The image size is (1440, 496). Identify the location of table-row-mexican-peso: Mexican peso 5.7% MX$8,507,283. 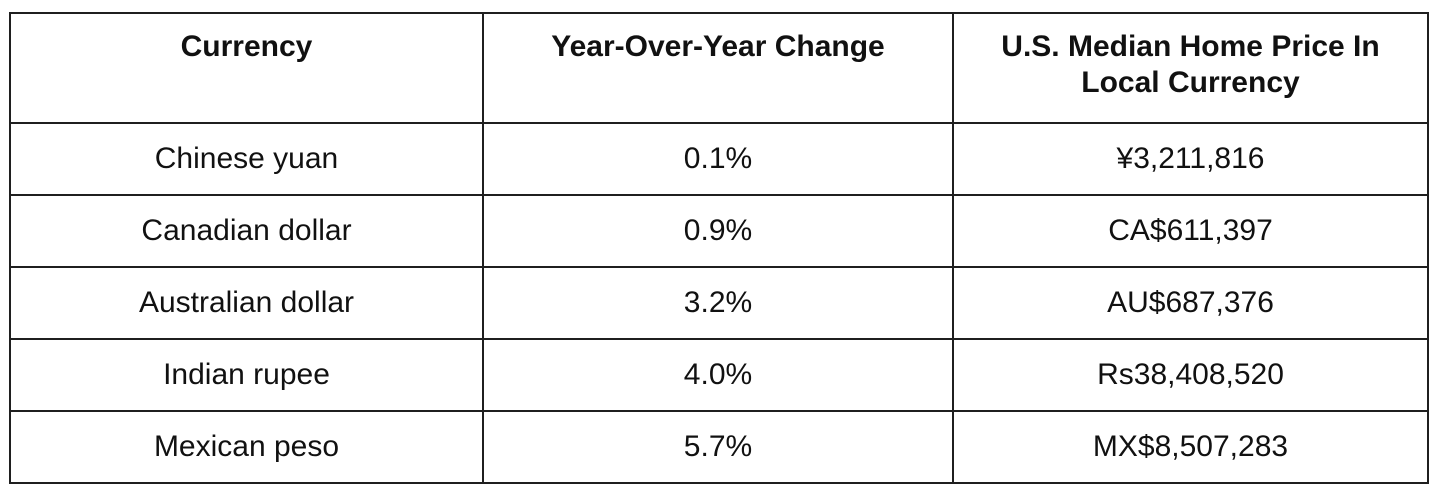
(719, 447).